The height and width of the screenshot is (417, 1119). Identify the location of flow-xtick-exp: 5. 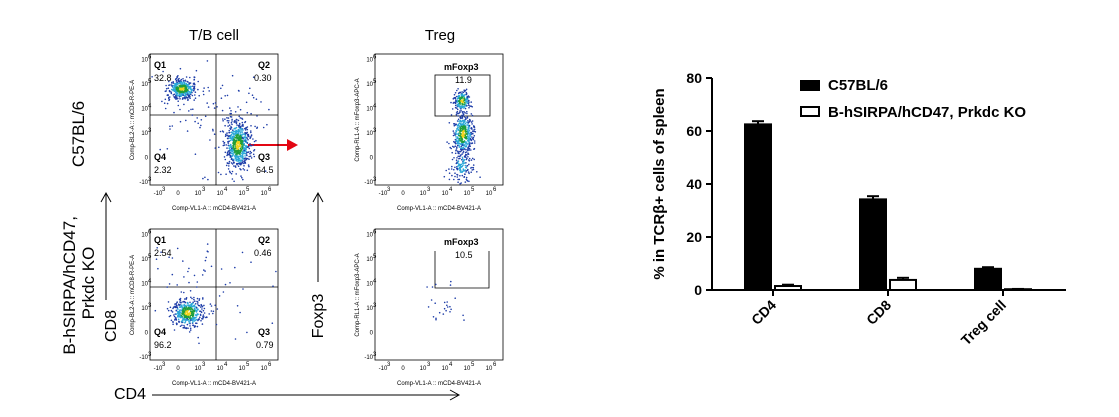
(248, 365).